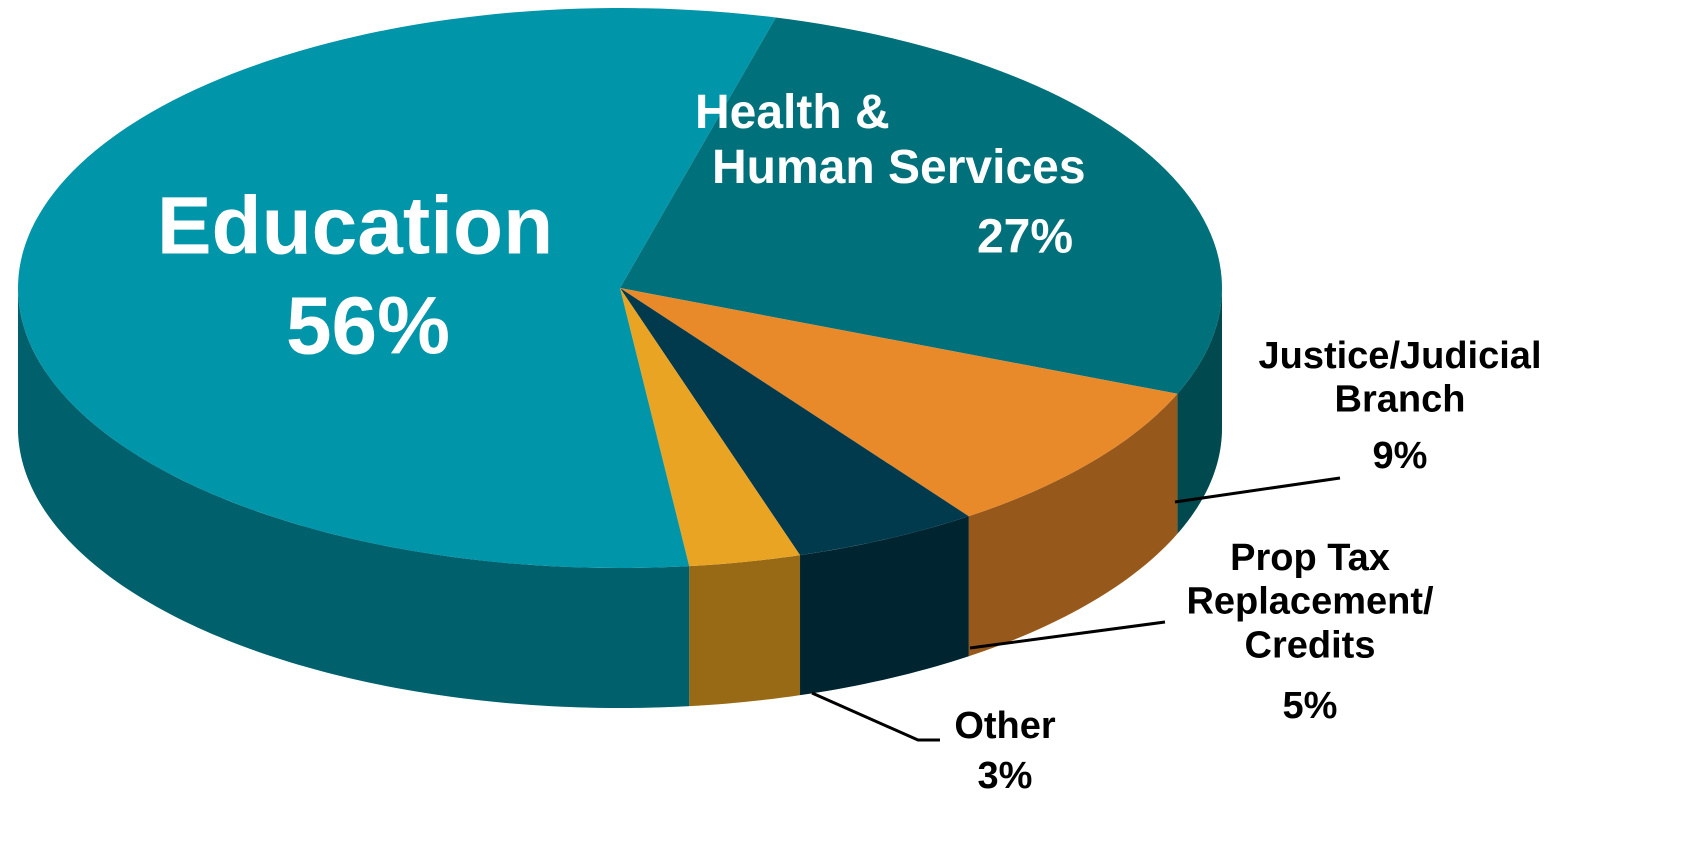 Image resolution: width=1688 pixels, height=854 pixels. What do you see at coordinates (1310, 706) in the screenshot?
I see `value-label: 5%` at bounding box center [1310, 706].